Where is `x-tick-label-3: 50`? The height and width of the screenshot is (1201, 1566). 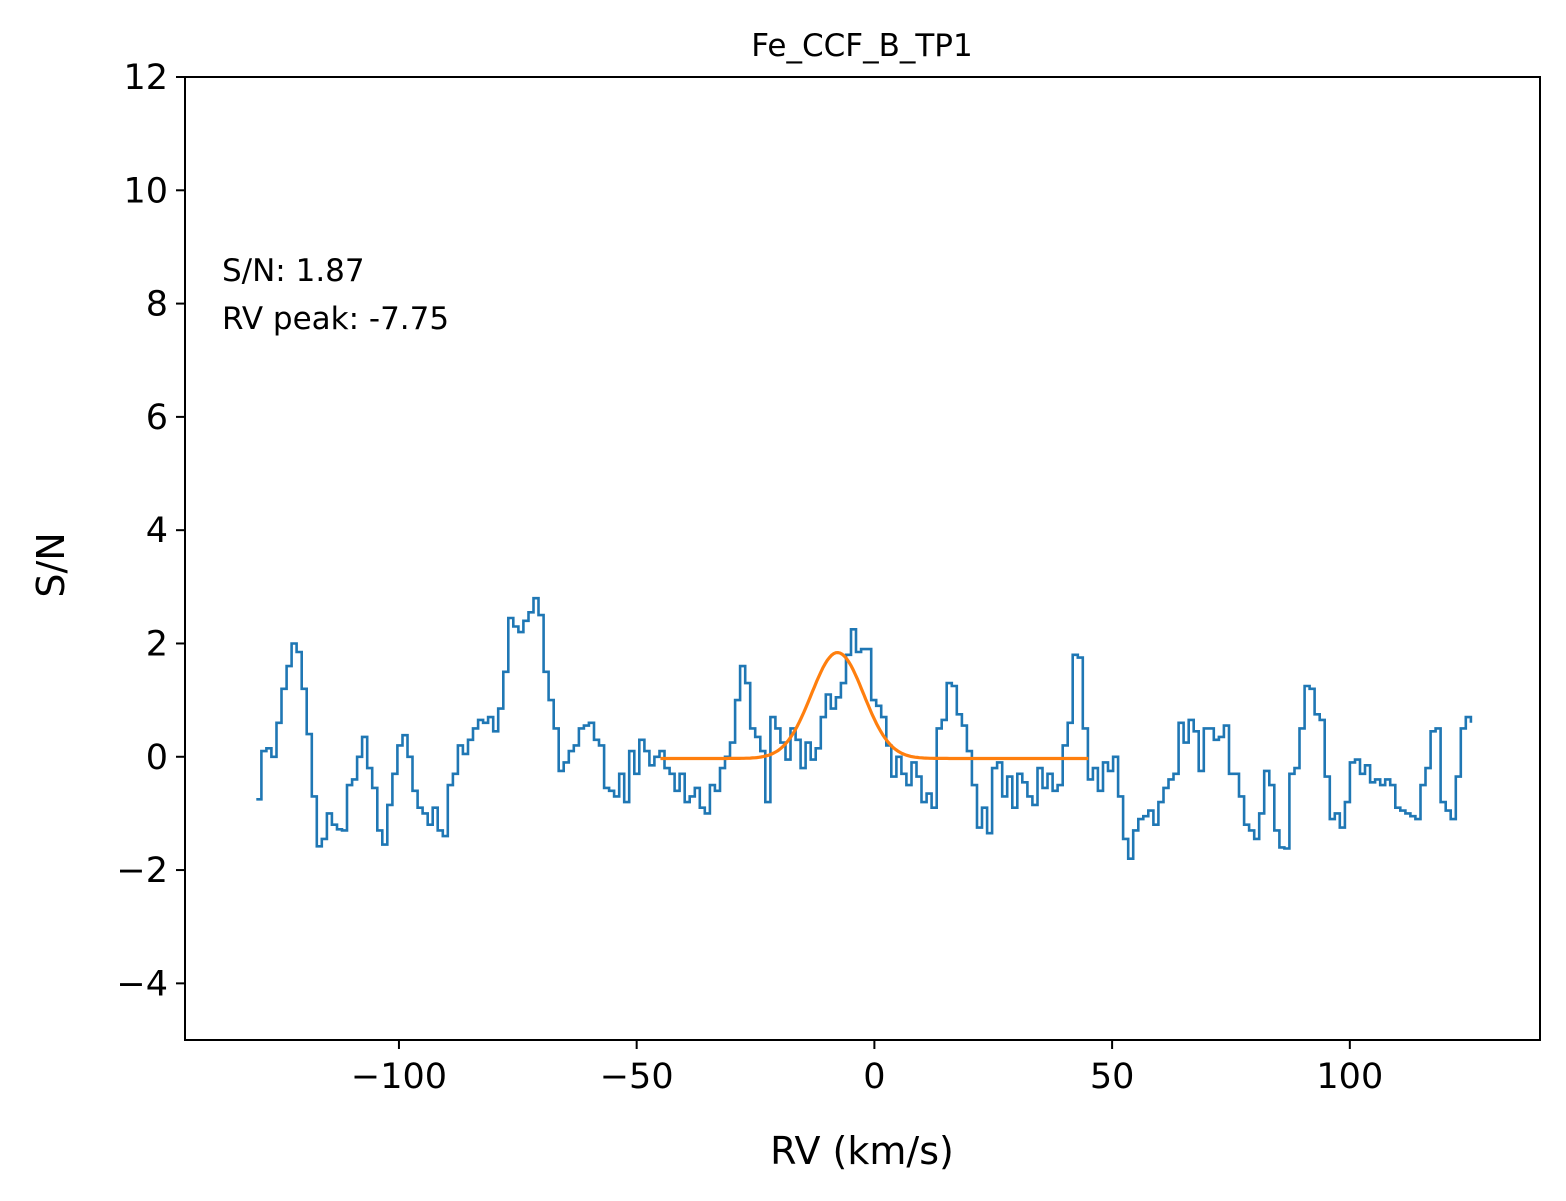 x-tick-label-3: 50 is located at coordinates (1112, 1077).